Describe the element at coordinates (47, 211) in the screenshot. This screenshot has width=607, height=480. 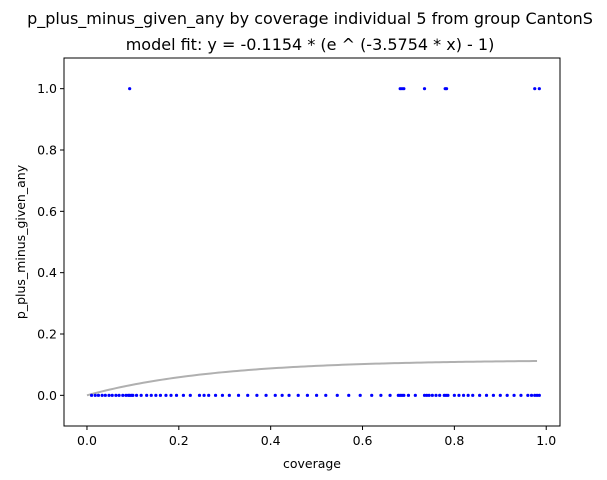
I see `y-tick-label: 0.6` at that location.